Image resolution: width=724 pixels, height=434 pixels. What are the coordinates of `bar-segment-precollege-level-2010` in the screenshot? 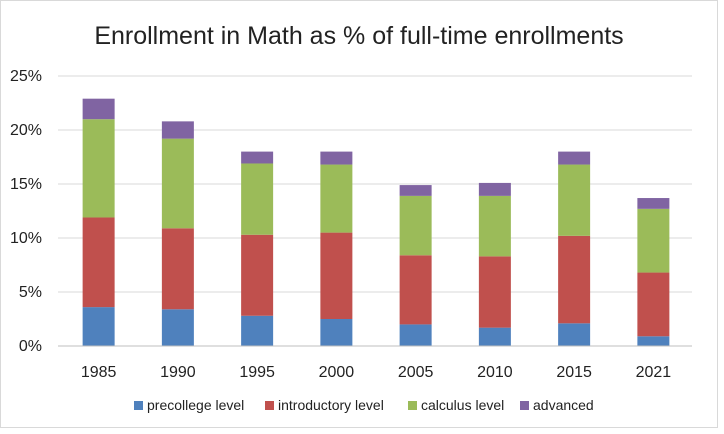 It's located at (494, 336).